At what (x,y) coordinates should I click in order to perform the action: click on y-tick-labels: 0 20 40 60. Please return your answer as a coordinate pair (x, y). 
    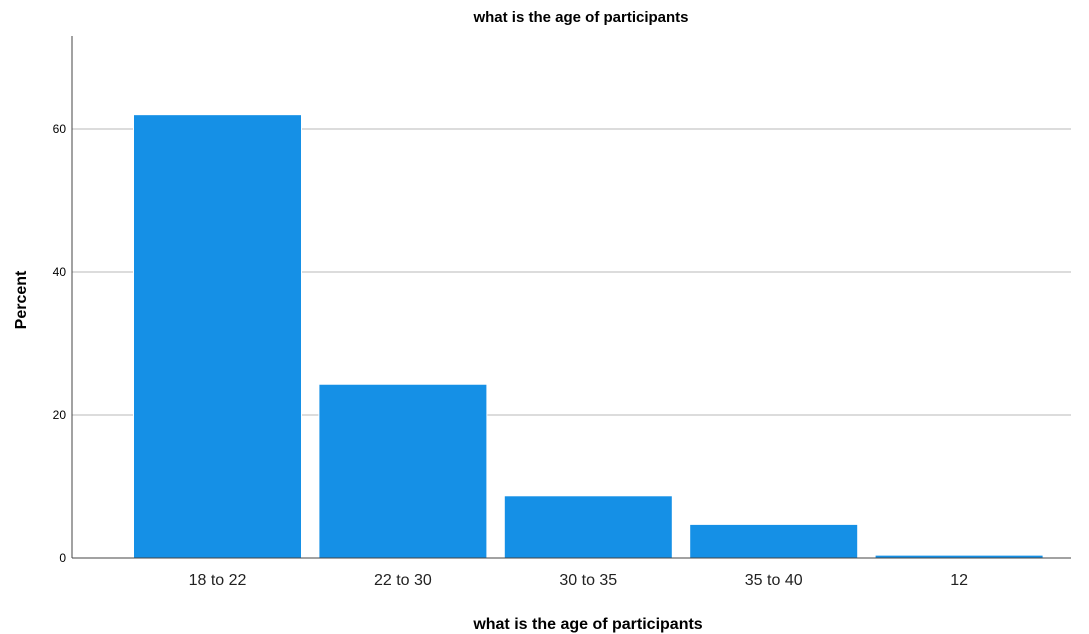
    Looking at the image, I should click on (60, 343).